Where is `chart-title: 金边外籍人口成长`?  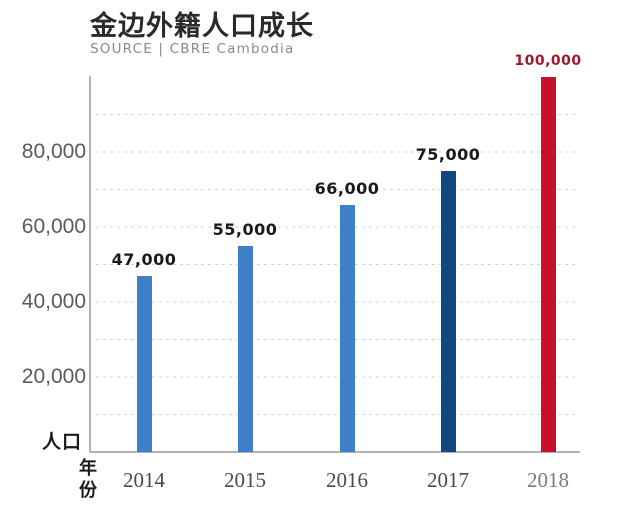 chart-title: 金边外籍人口成长 is located at coordinates (202, 26).